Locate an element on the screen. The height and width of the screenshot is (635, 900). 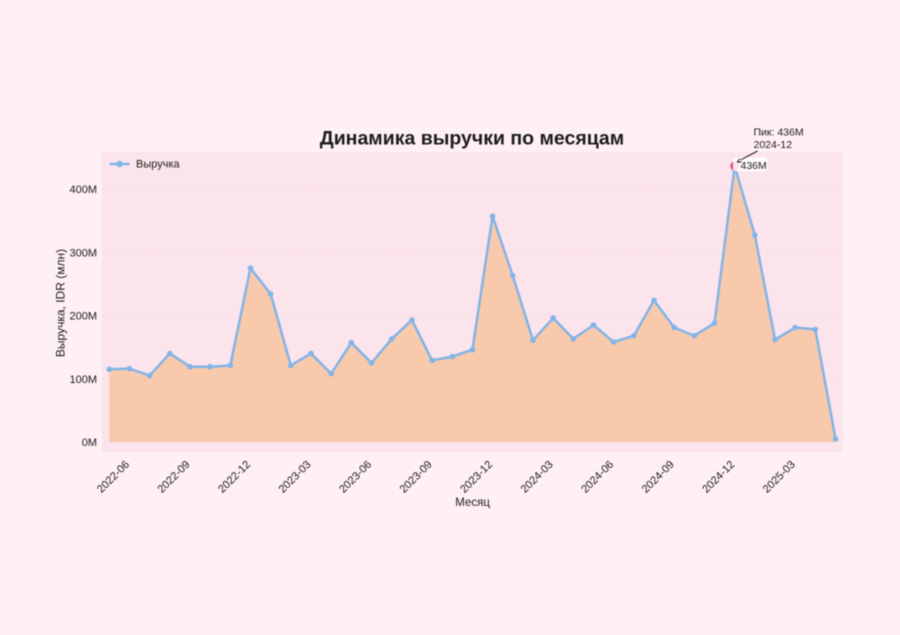
svg-text: 0M is located at coordinates (89, 443).